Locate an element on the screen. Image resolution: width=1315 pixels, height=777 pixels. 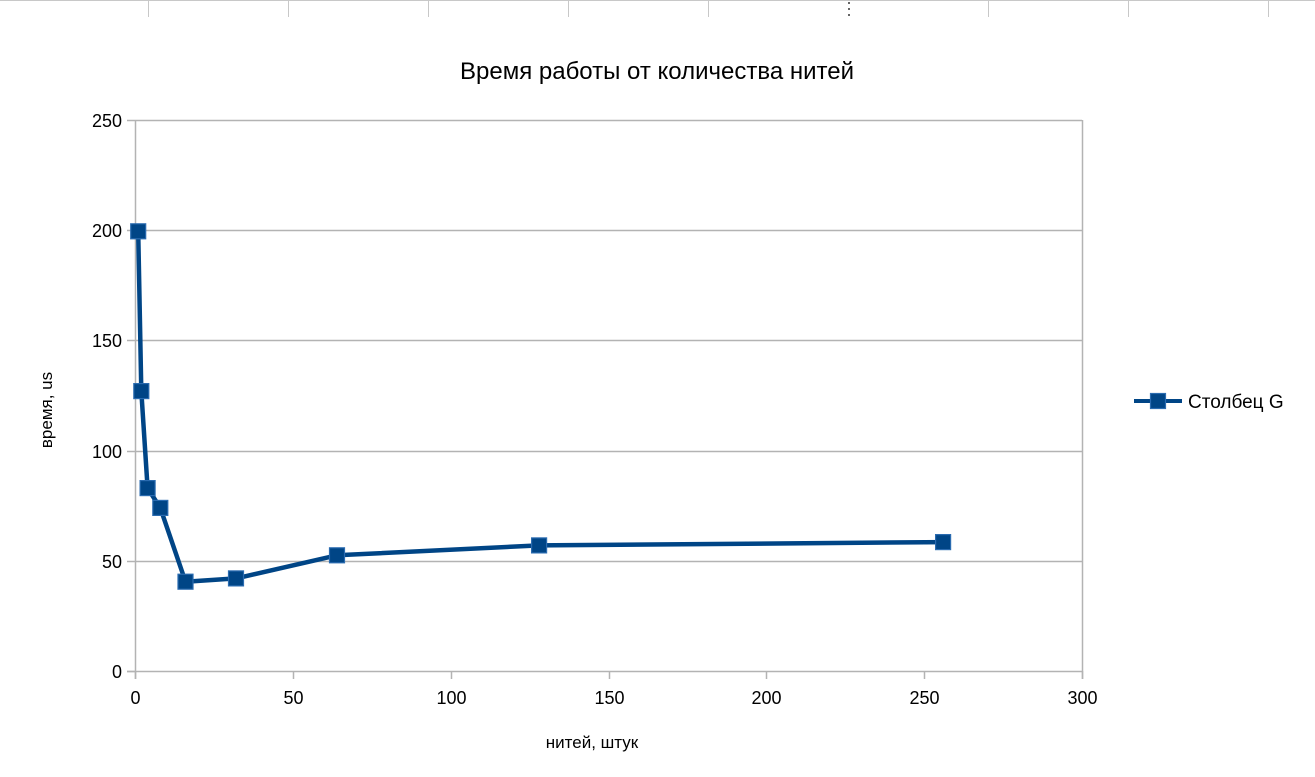
legend: Столбец G is located at coordinates (1209, 402).